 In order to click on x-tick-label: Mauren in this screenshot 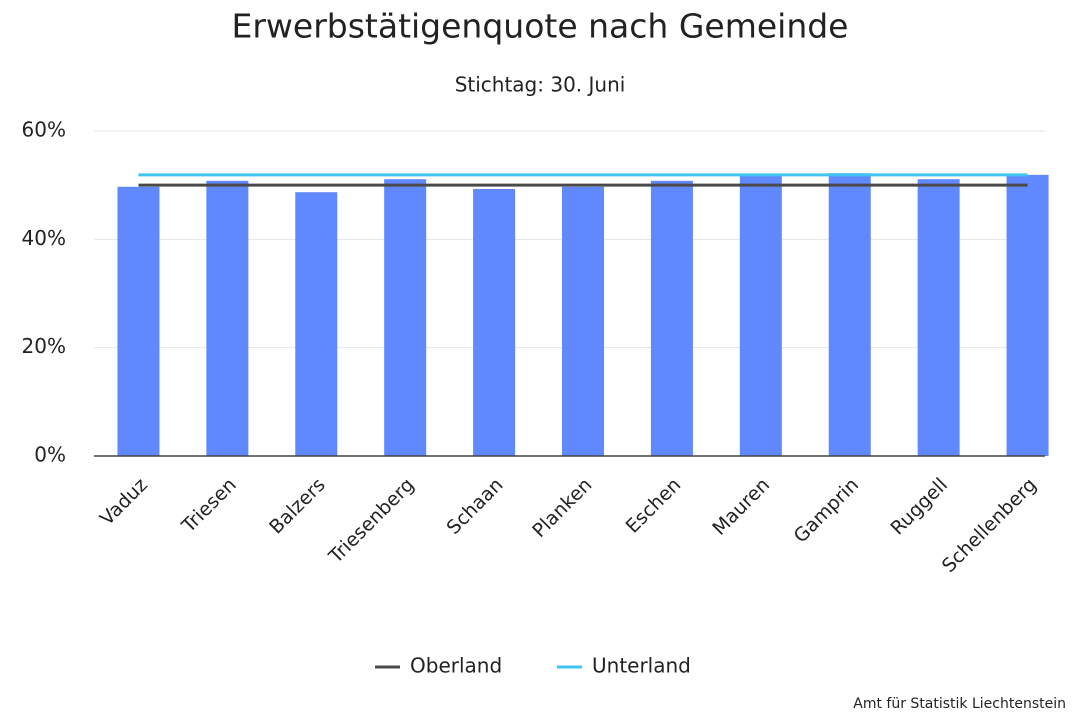, I will do `click(741, 507)`.